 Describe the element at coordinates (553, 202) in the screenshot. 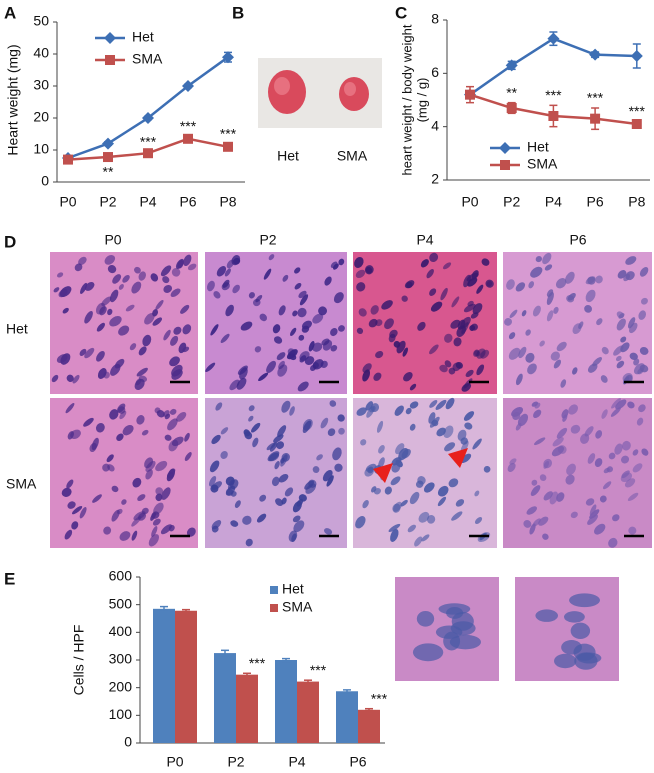

I see `x-tick-label: P4` at that location.